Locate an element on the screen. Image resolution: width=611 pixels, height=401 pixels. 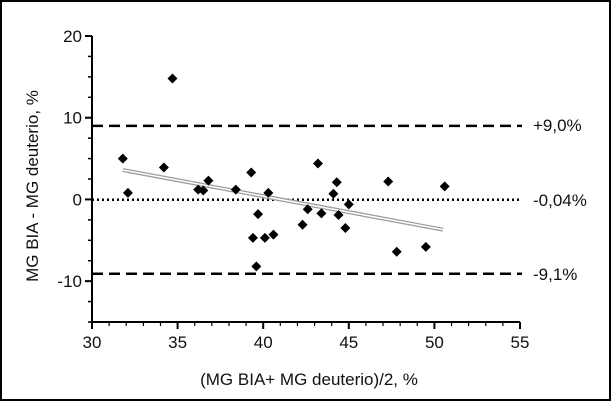
ref-label-upper: +9,0% is located at coordinates (557, 125).